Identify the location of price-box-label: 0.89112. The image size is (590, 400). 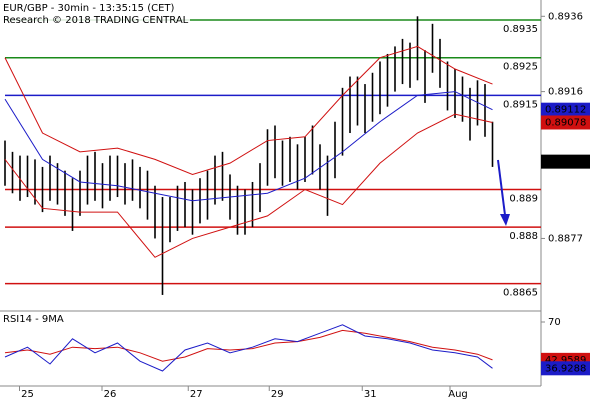
(565, 110).